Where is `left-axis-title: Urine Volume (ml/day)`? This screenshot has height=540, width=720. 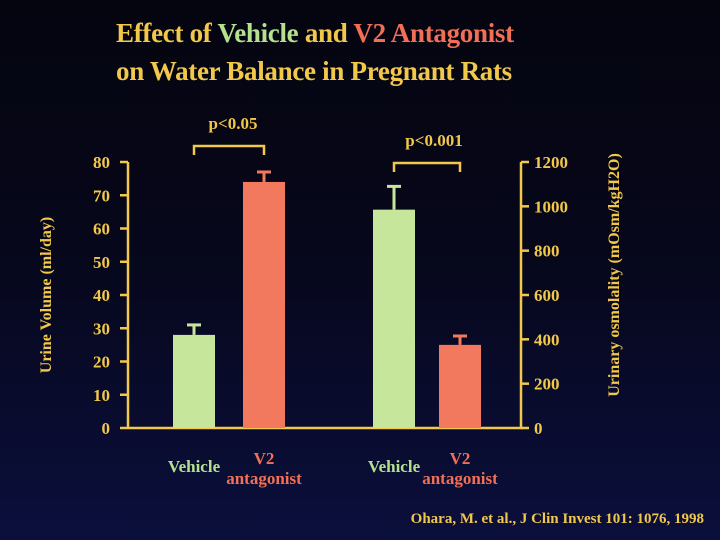 left-axis-title: Urine Volume (ml/day) is located at coordinates (46, 295).